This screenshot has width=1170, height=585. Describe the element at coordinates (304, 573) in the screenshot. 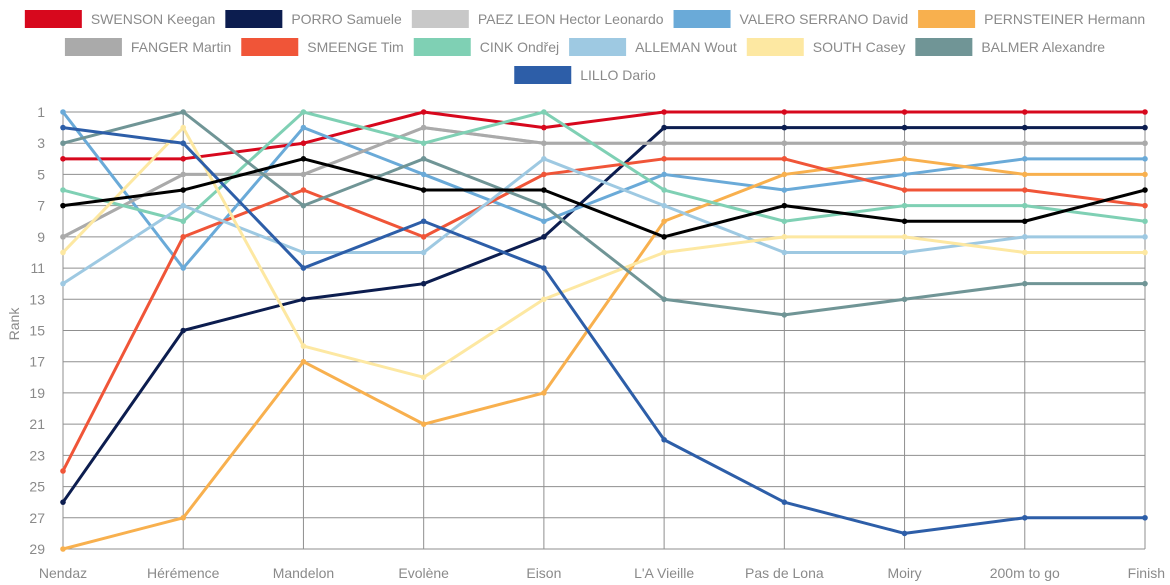

I see `x-tick-label-mandelon: Mandelon` at that location.